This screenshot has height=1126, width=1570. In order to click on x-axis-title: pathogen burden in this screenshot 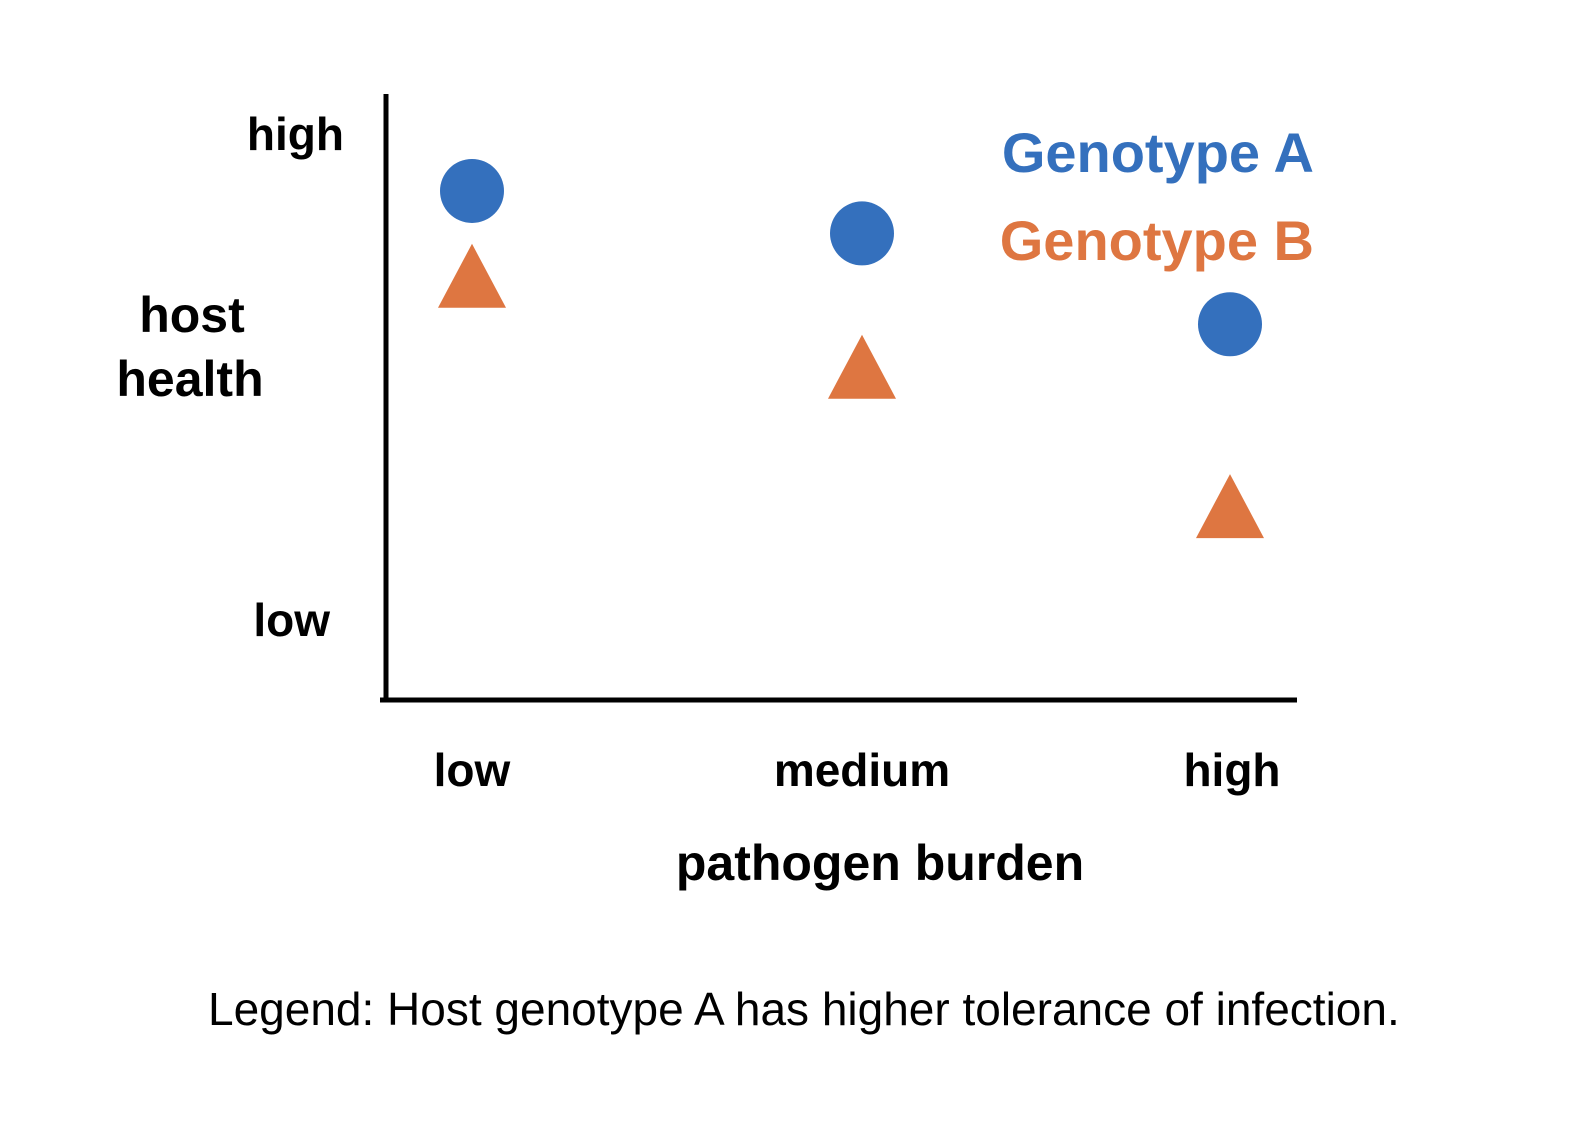, I will do `click(880, 863)`.